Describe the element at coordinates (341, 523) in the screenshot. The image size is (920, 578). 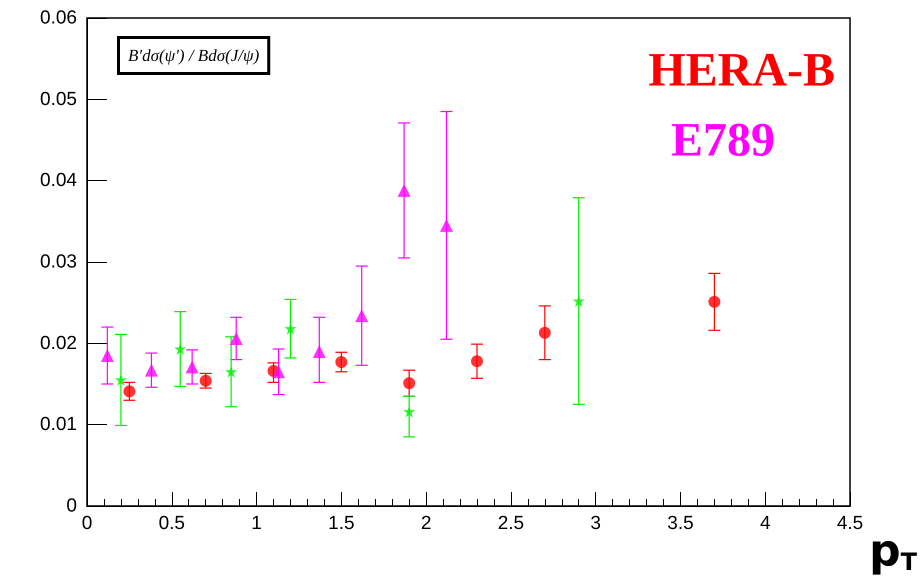
I see `x-tick-label: 1.5` at that location.